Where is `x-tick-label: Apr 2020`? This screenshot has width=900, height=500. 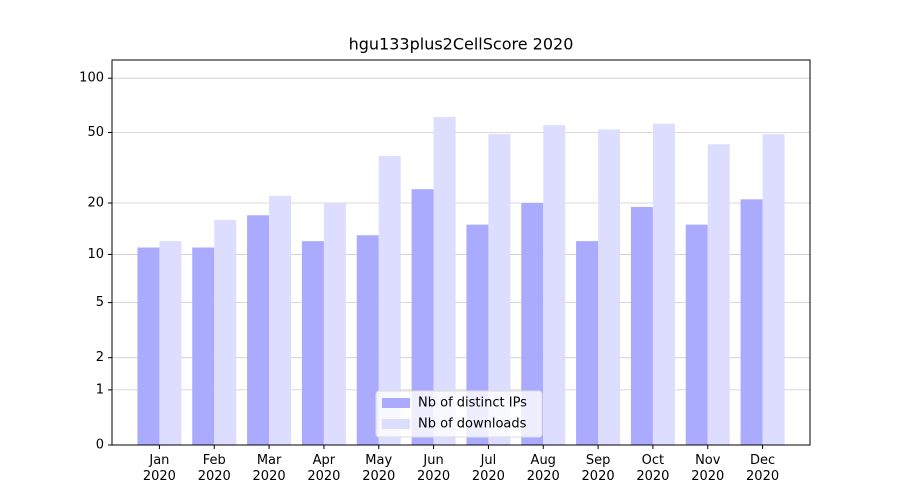 x-tick-label: Apr 2020 is located at coordinates (324, 468).